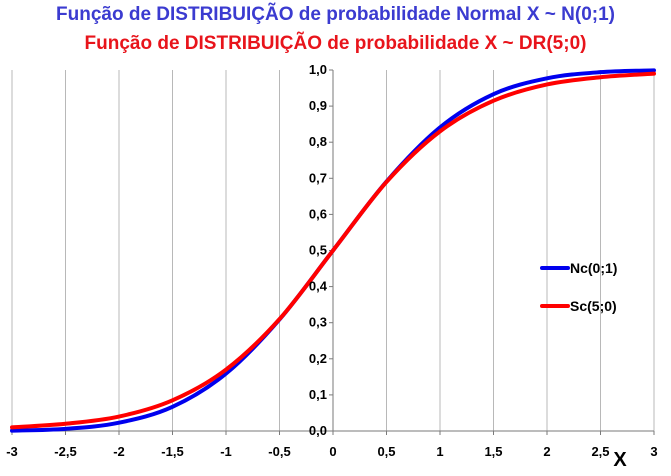 The width and height of the screenshot is (671, 476). Describe the element at coordinates (600, 451) in the screenshot. I see `x-tick-label: 2,5` at that location.